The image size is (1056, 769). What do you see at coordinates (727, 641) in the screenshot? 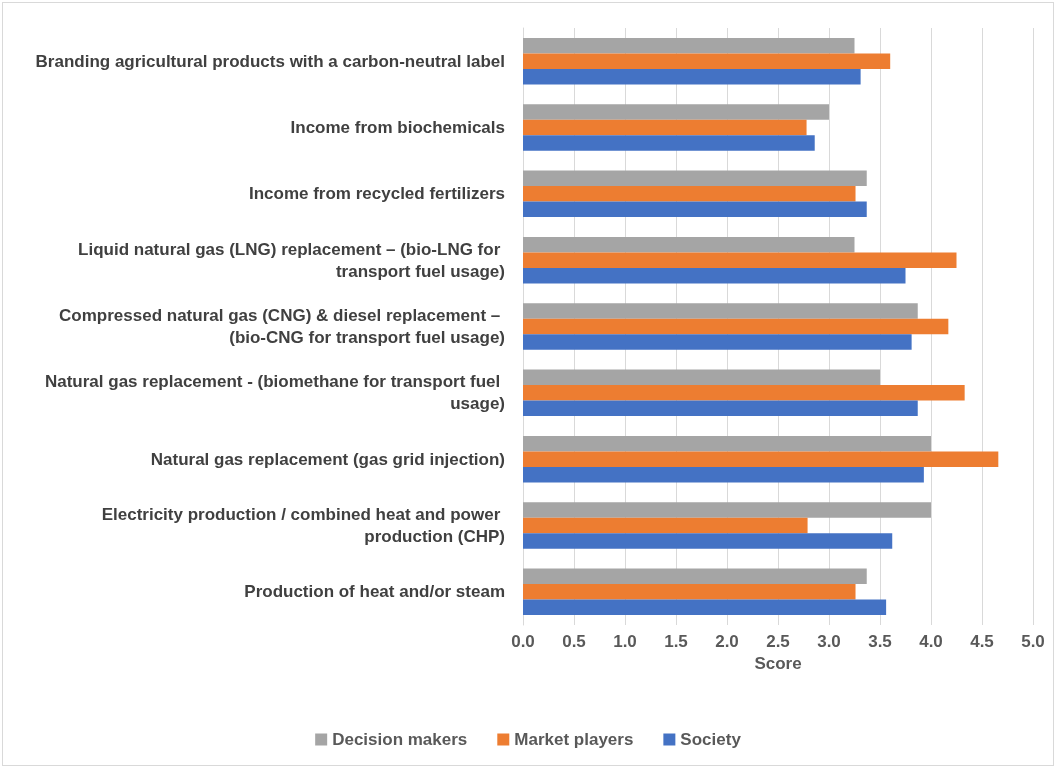
I see `x-tick-label: 2.0` at bounding box center [727, 641].